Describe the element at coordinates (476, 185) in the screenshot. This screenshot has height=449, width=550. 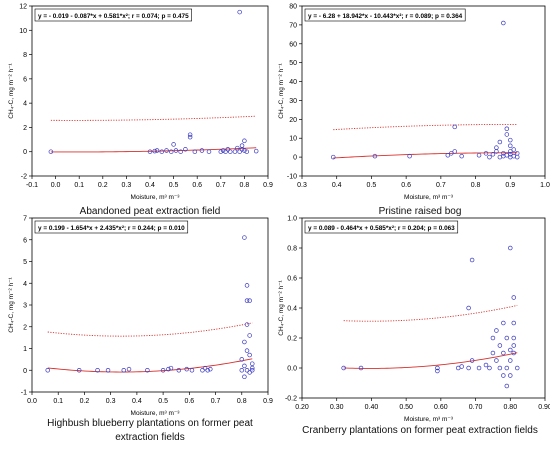
I see `x-tick-label: 0.8` at that location.